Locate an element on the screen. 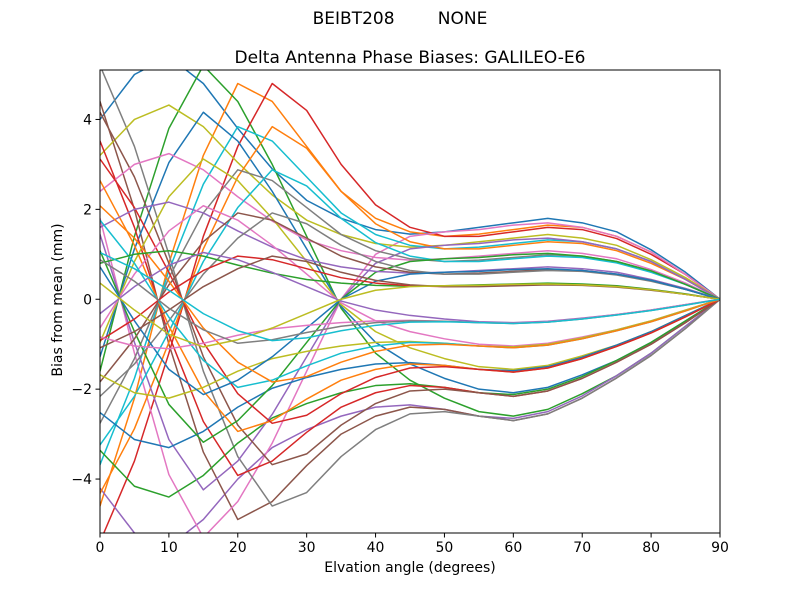  x-tick-label: 40 is located at coordinates (376, 548).